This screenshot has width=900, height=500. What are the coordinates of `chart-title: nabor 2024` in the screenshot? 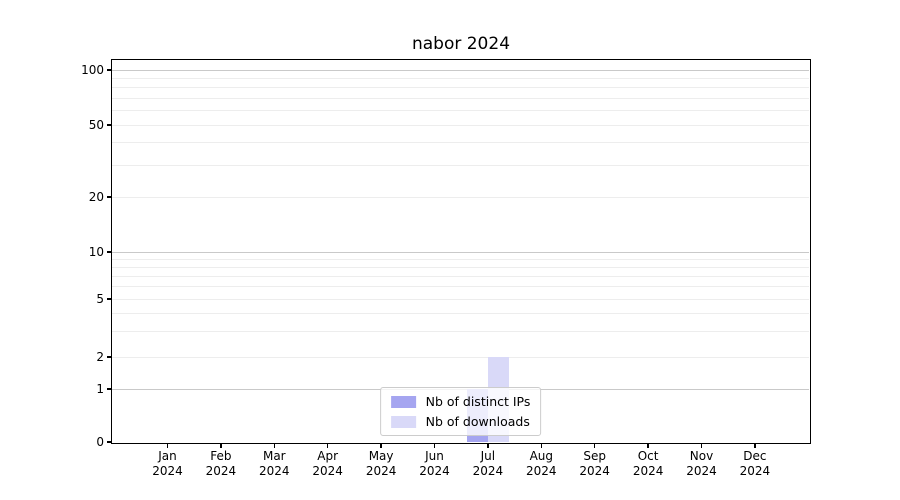 It's located at (461, 44).